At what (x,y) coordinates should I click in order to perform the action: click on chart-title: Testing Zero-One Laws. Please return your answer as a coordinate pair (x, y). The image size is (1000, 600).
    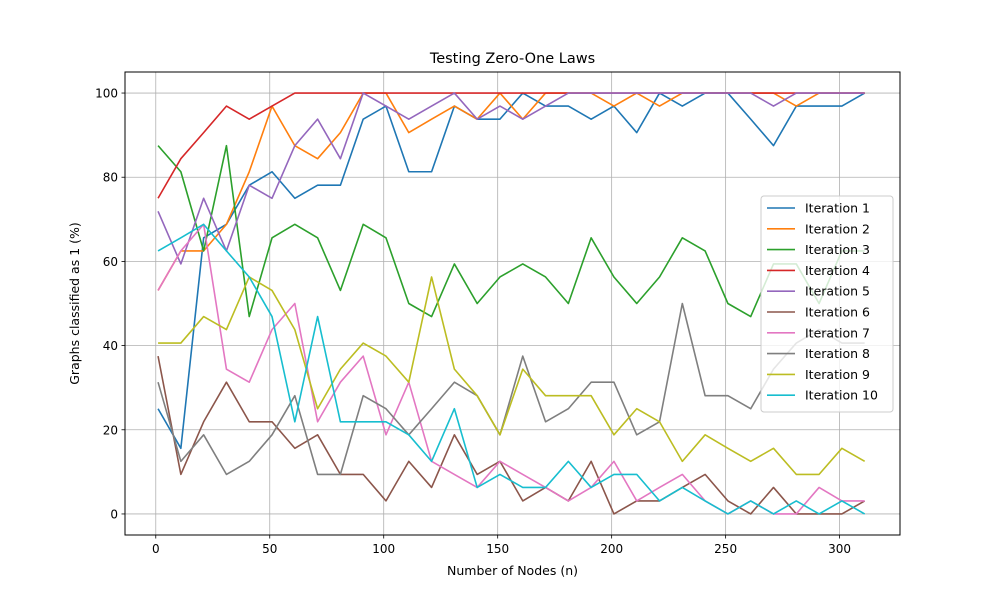
    Looking at the image, I should click on (512, 59).